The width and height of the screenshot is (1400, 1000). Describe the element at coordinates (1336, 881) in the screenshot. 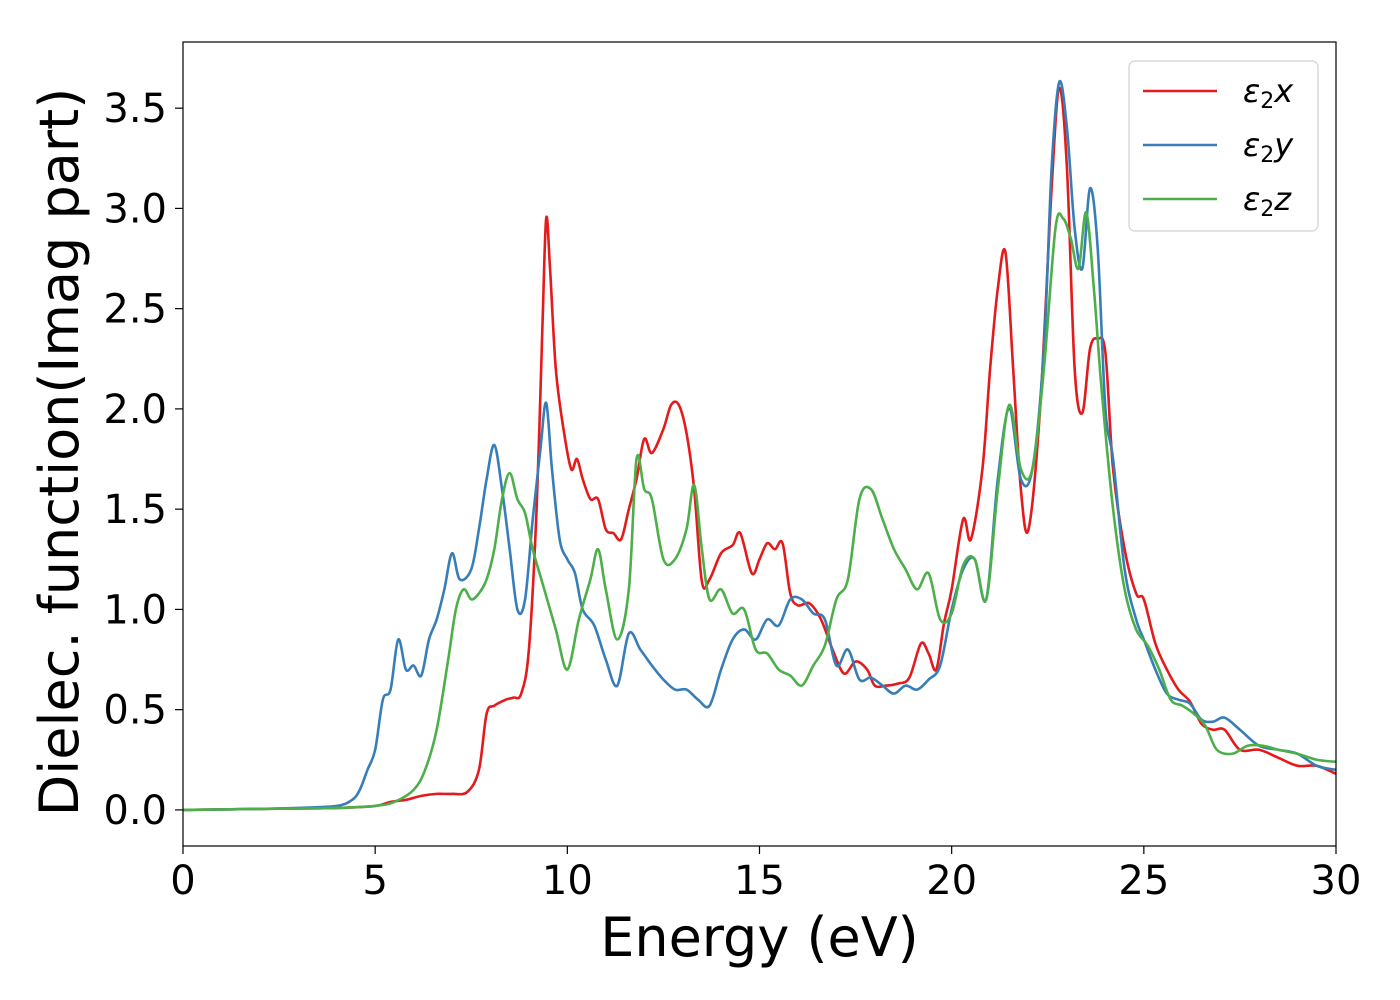

I see `x-tick-label: 30` at that location.